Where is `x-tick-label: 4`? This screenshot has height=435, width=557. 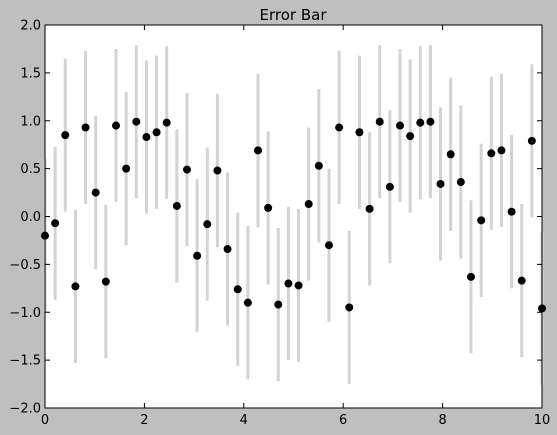 x-tick-label: 4 is located at coordinates (244, 420).